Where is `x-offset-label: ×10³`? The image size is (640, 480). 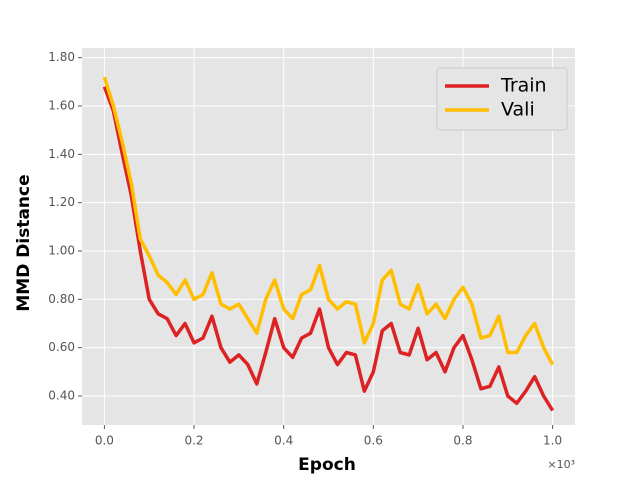 x-offset-label: ×10³ is located at coordinates (561, 464).